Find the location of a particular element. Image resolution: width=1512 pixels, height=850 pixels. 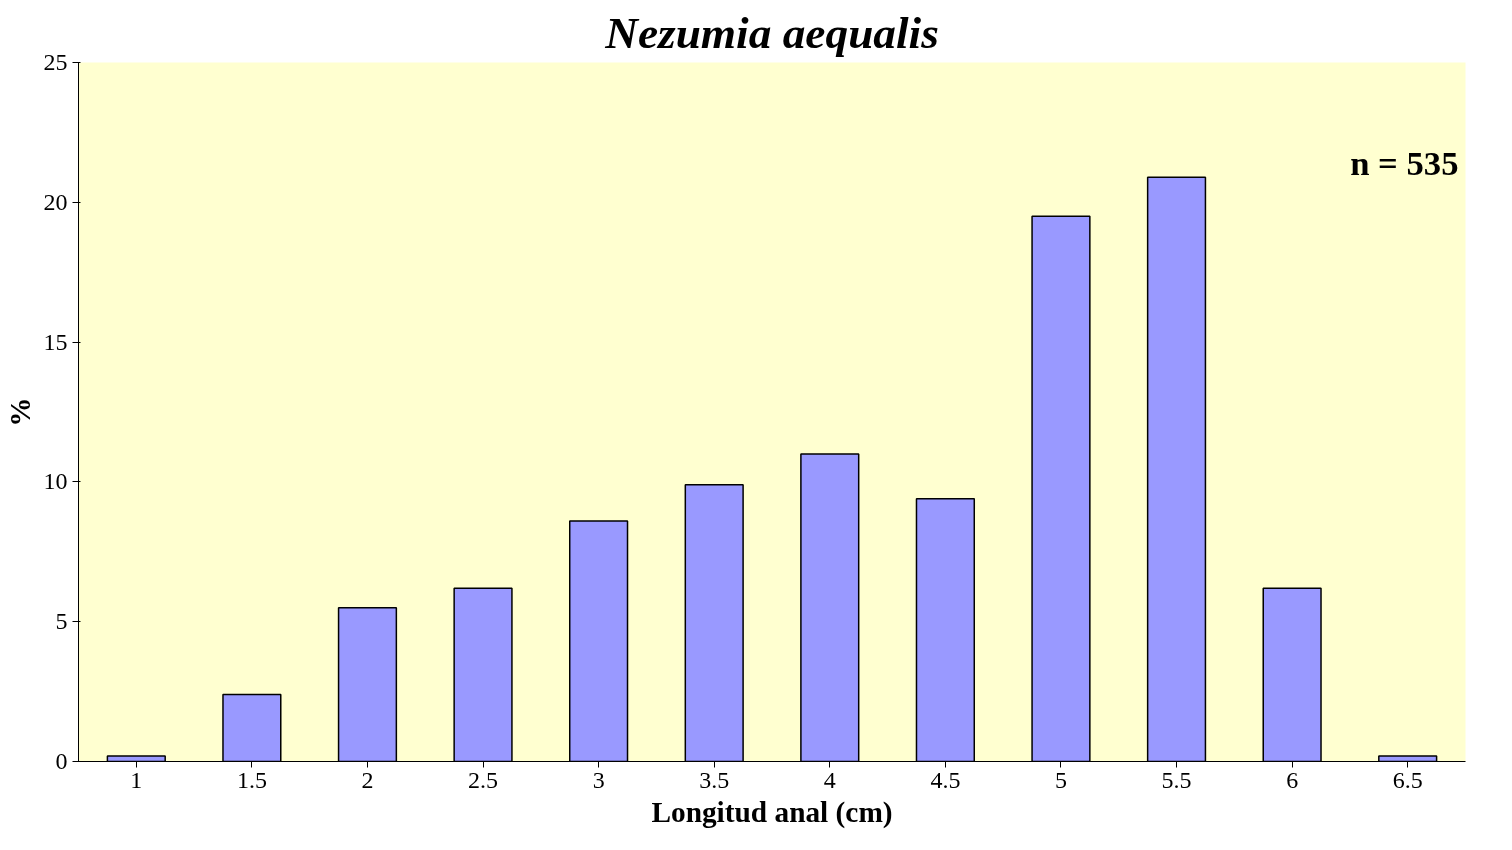

x-tick-label: 1.5 is located at coordinates (251, 779).